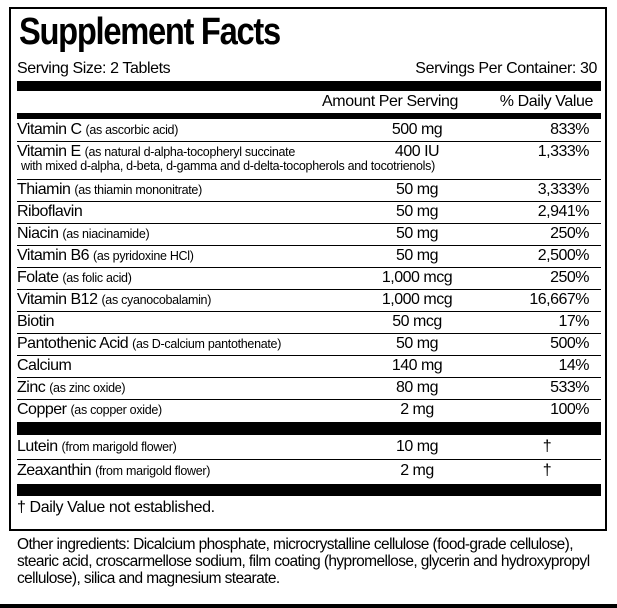 Image resolution: width=617 pixels, height=608 pixels. Describe the element at coordinates (309, 367) in the screenshot. I see `nutrient-row: Calcium 140 mg 14%` at that location.